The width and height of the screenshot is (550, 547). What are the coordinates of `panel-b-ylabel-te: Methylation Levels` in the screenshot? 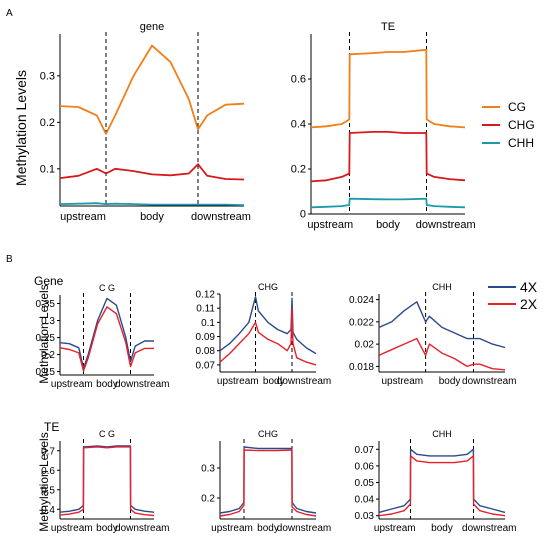 It's located at (44, 481).